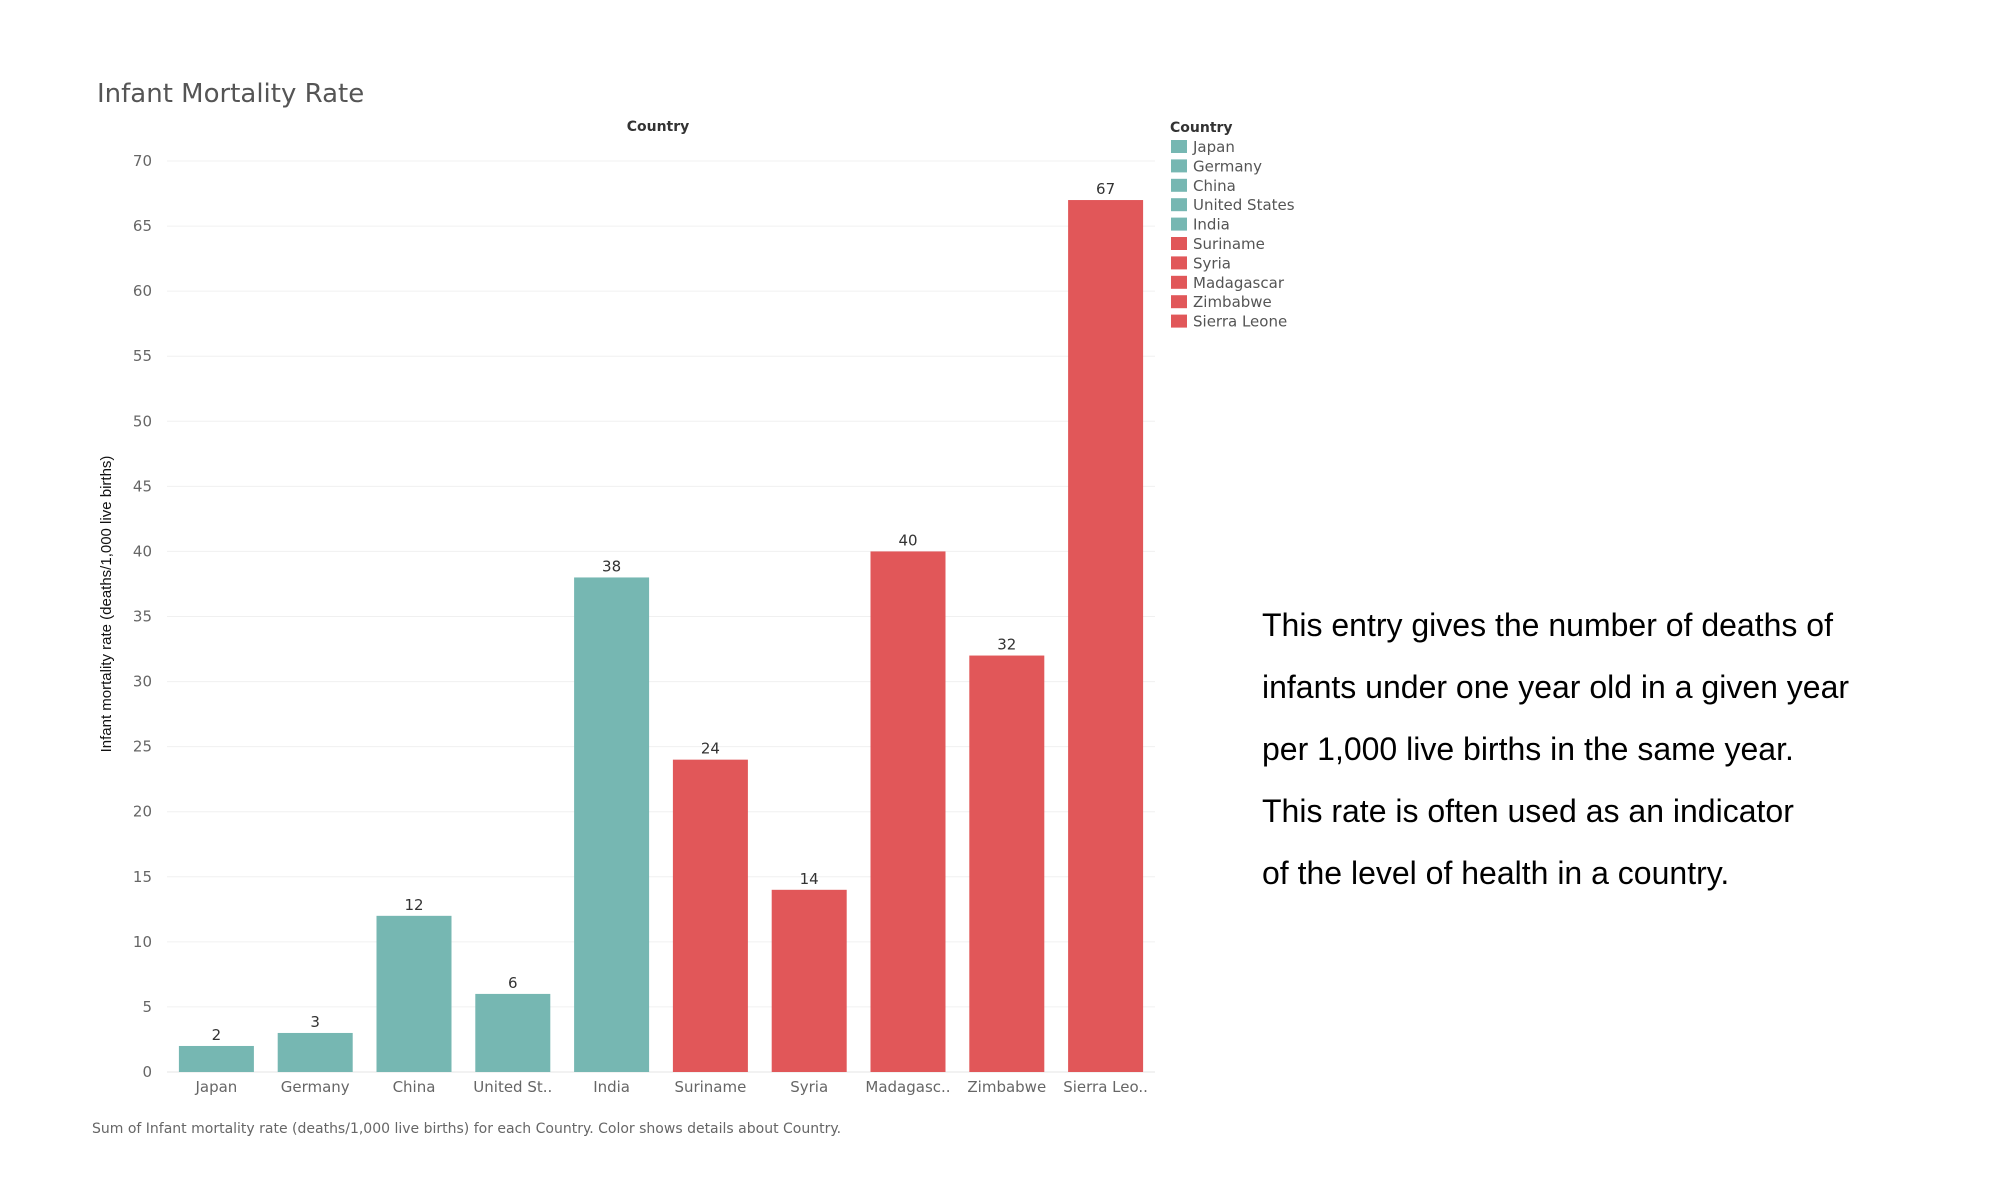  What do you see at coordinates (1239, 283) in the screenshot?
I see `legend-label: Madagascar` at bounding box center [1239, 283].